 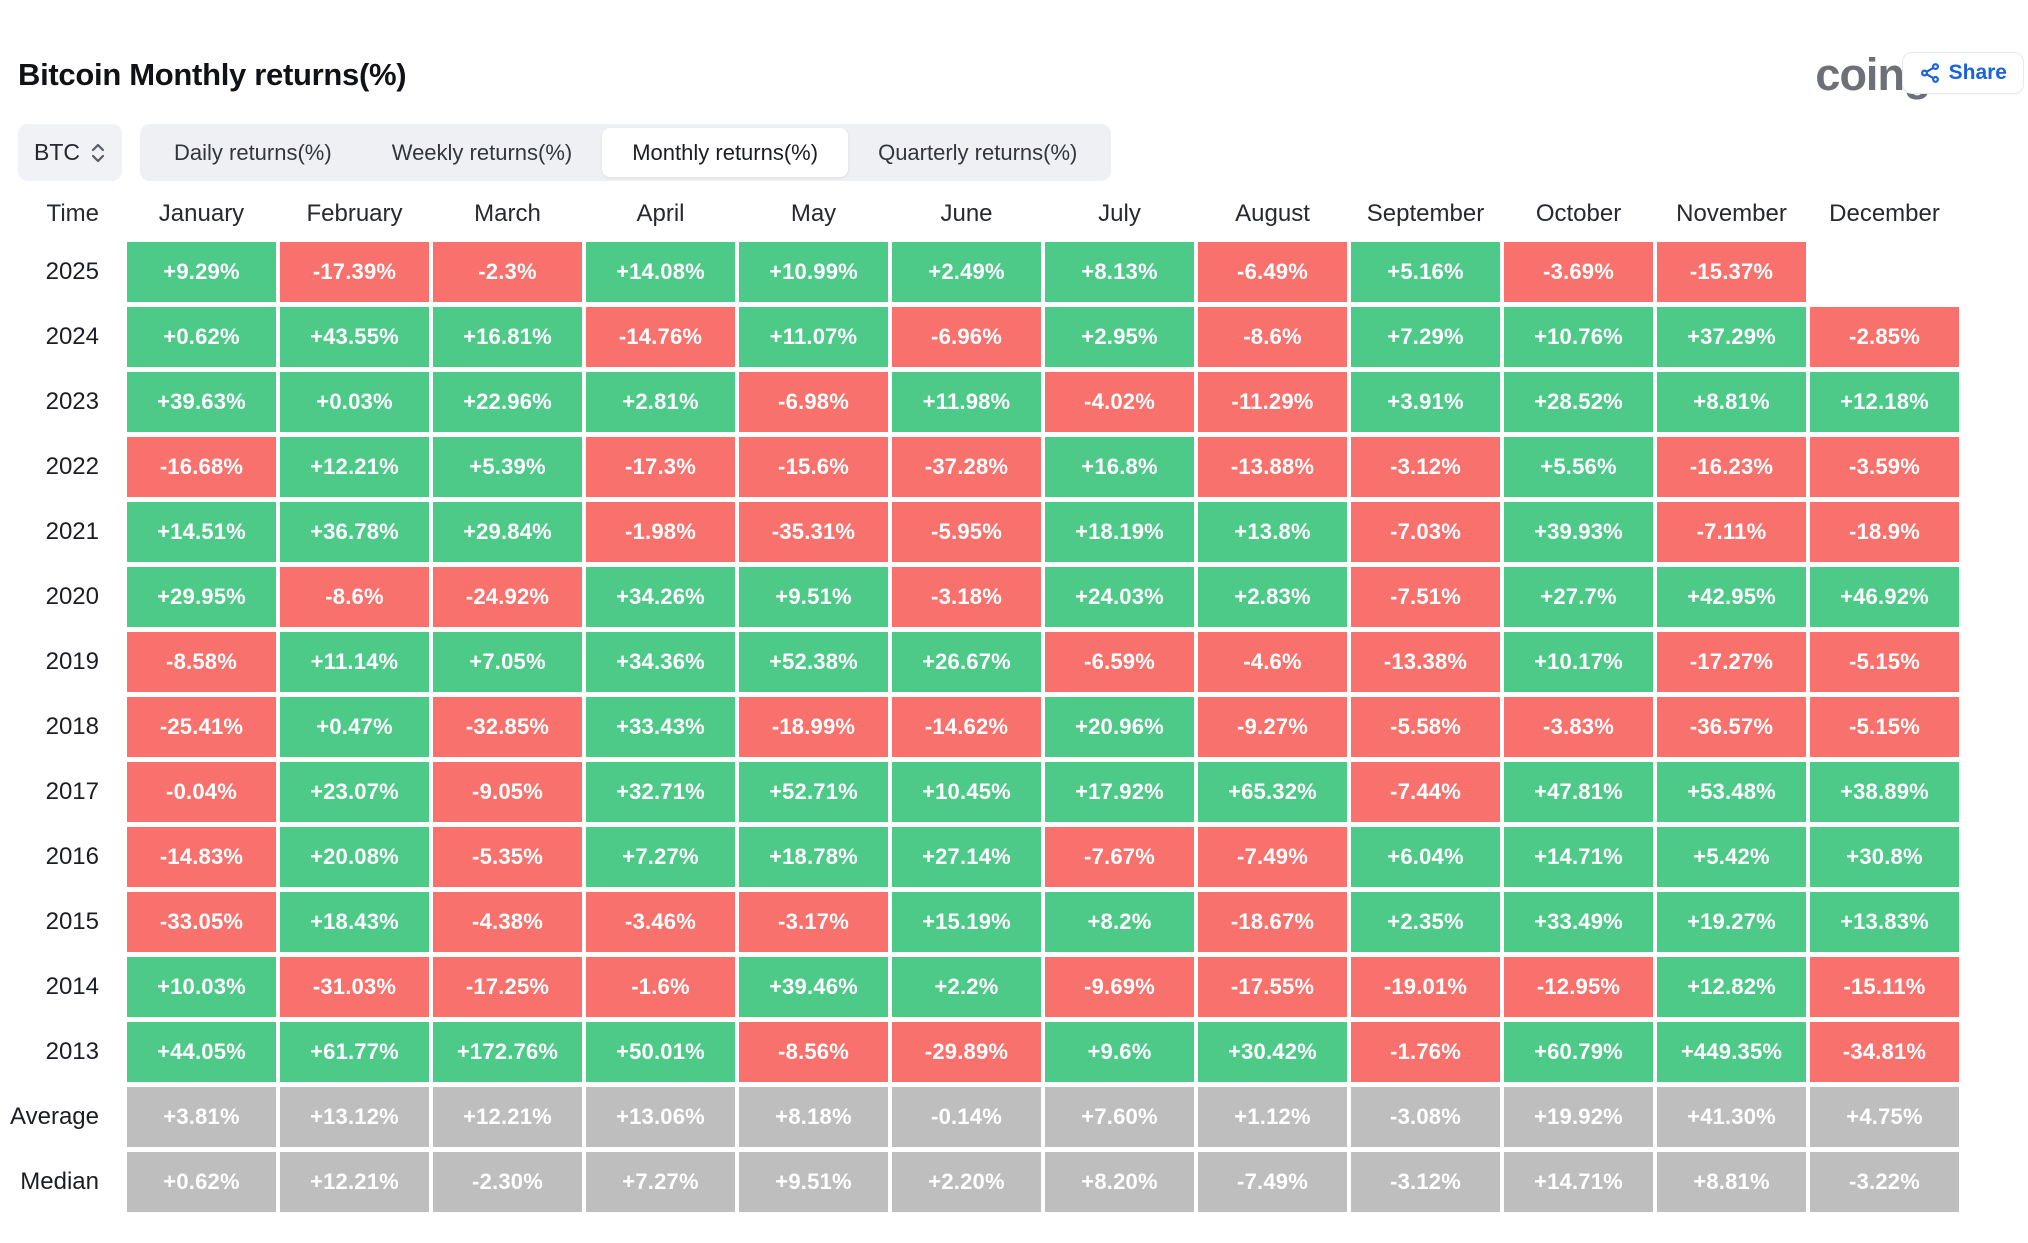 What do you see at coordinates (1272, 662) in the screenshot?
I see `table-cell: -4.6%` at bounding box center [1272, 662].